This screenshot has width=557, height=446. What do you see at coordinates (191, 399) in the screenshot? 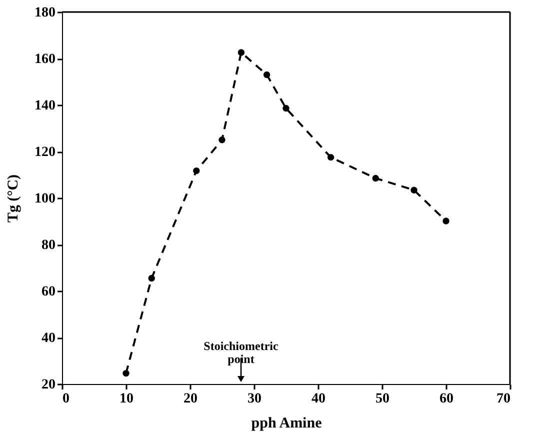
I see `x-tick-label: 20` at bounding box center [191, 399].